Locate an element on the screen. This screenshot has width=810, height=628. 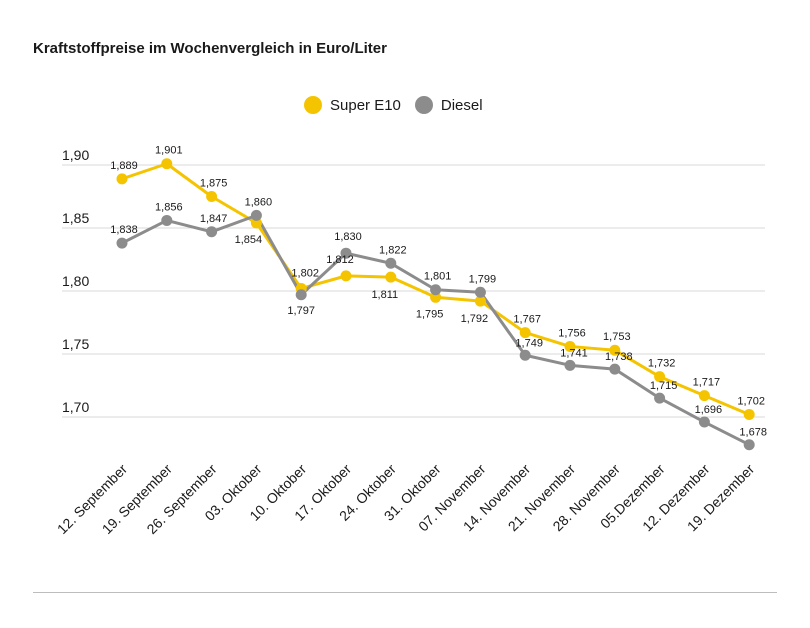
data-label-super-e10: 1,901 is located at coordinates (169, 151).